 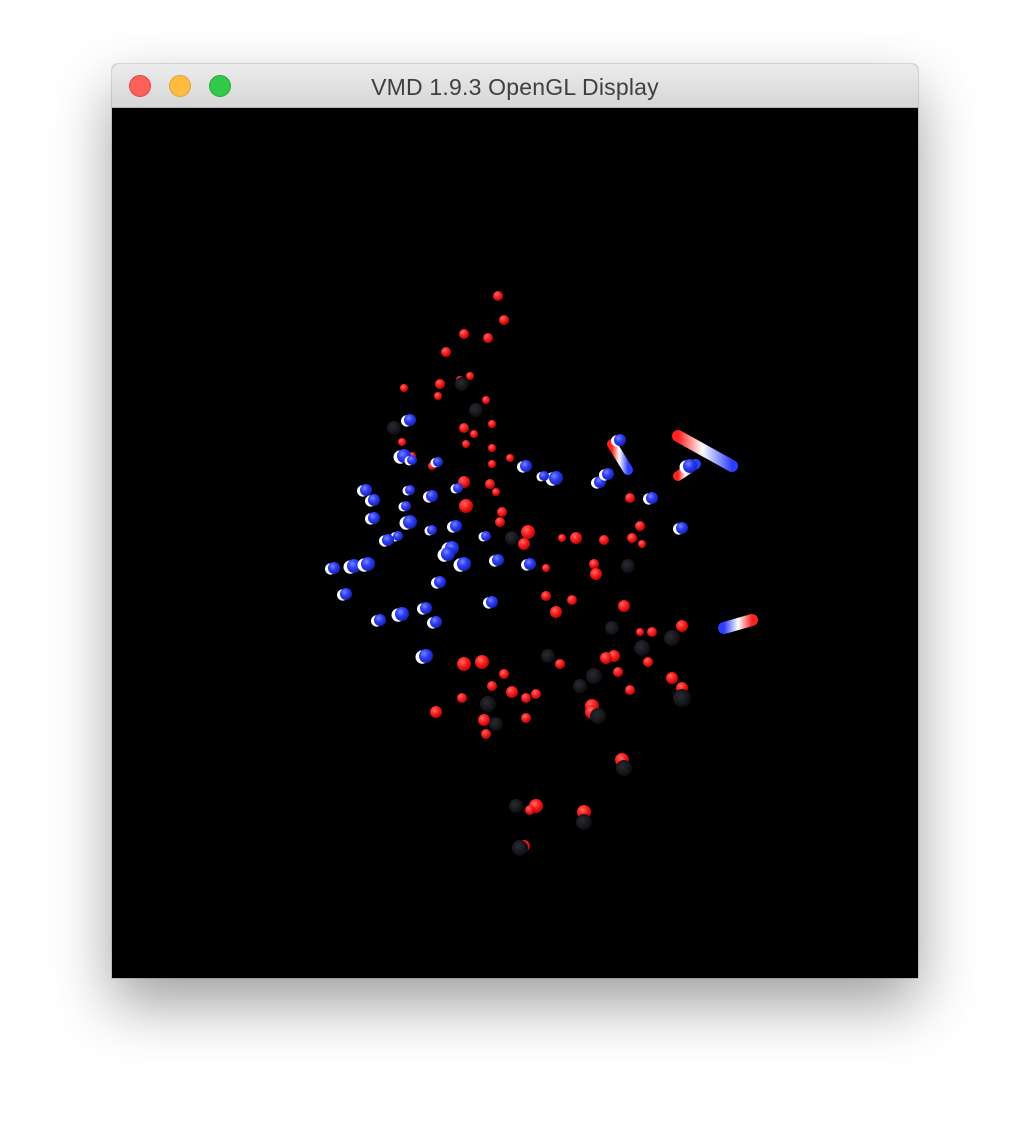 What do you see at coordinates (180, 86) in the screenshot?
I see `minimize-icon` at bounding box center [180, 86].